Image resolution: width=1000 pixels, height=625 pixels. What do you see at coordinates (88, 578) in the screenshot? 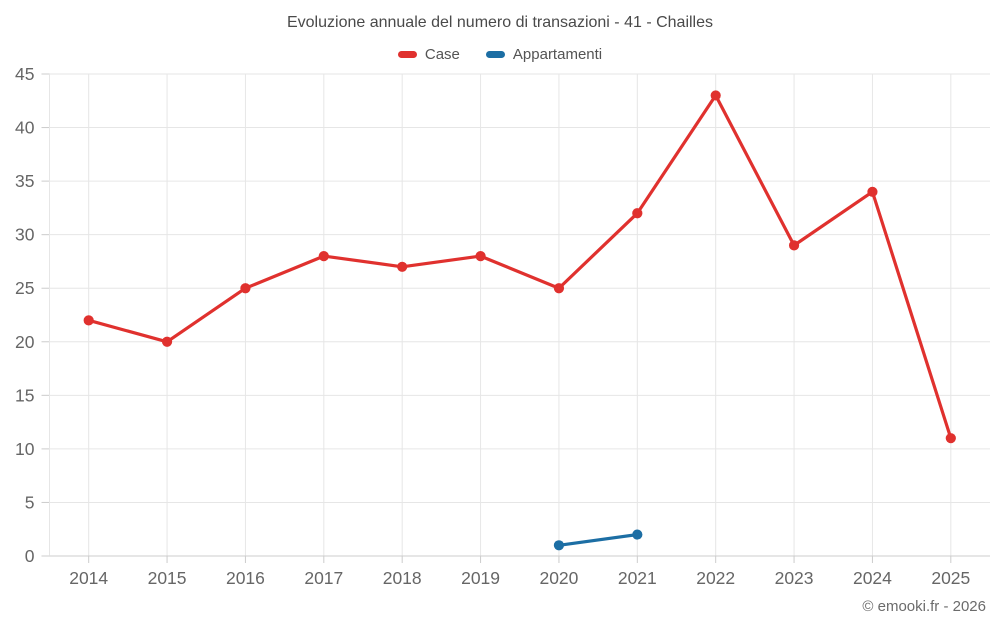
I see `x-axis-label: 2014` at bounding box center [88, 578].